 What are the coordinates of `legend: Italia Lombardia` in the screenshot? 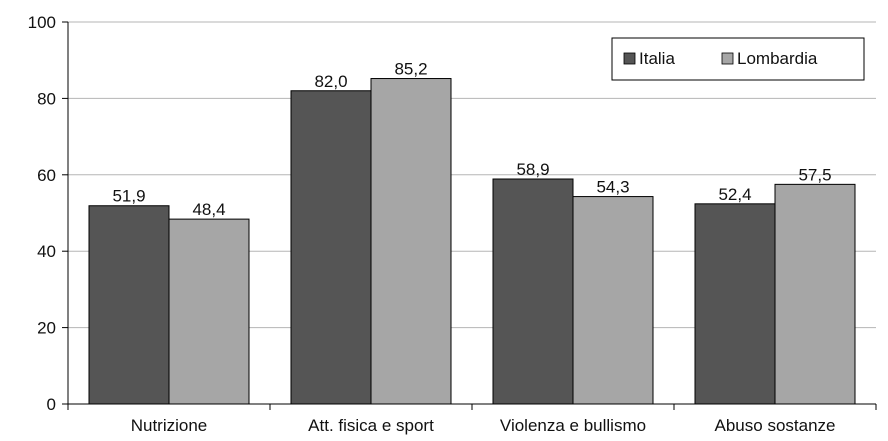 It's located at (738, 59).